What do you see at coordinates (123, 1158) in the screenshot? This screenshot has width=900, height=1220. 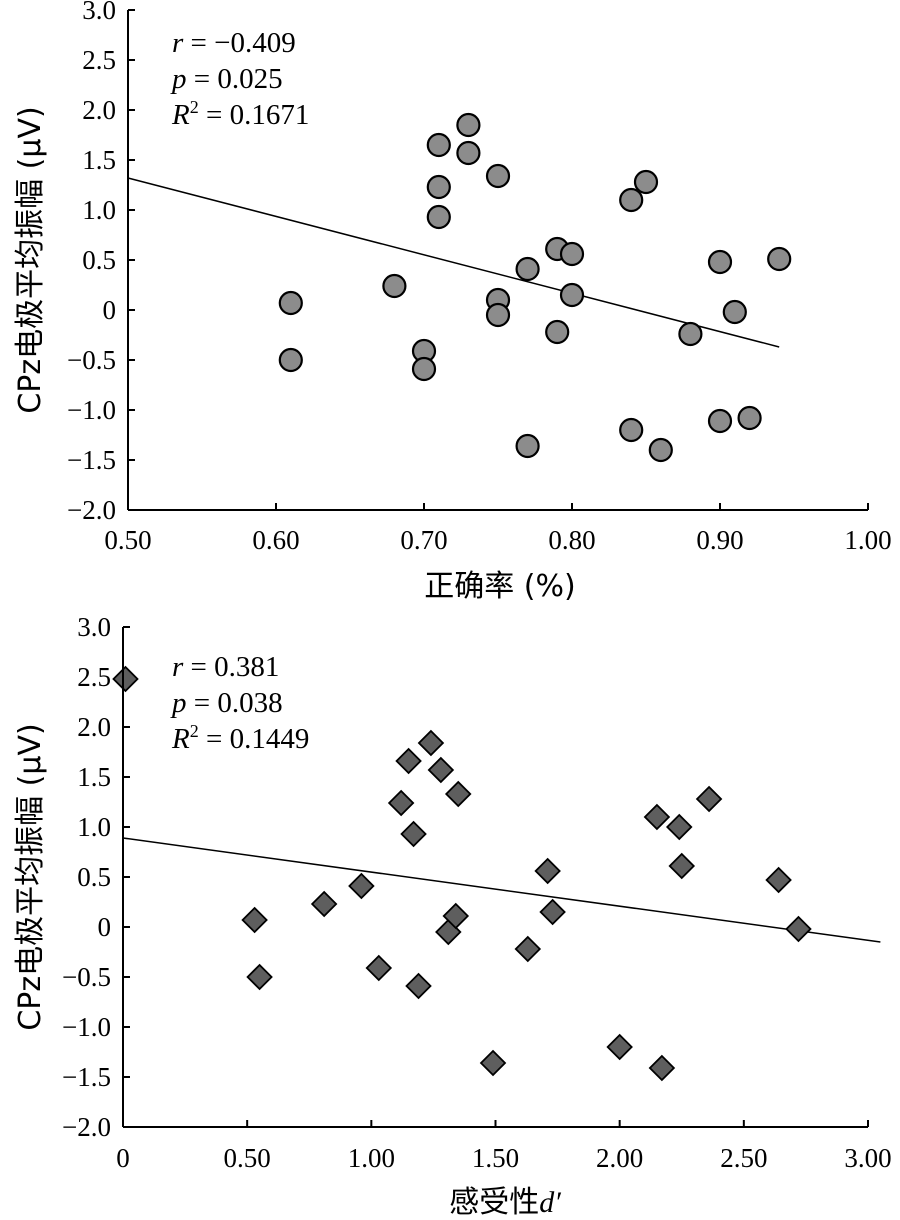 I see `x-tick-label: 0` at bounding box center [123, 1158].